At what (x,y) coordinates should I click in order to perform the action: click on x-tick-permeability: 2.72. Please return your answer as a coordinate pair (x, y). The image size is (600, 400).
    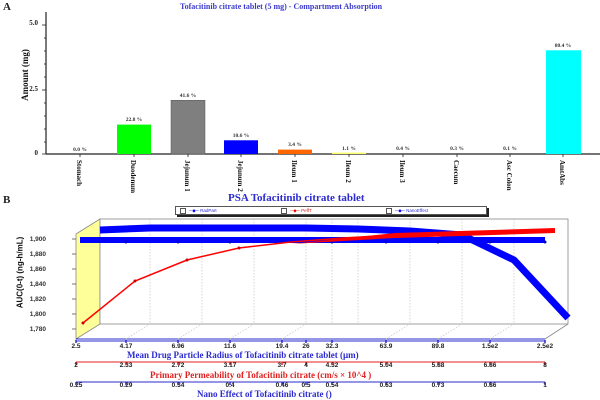
    Looking at the image, I should click on (178, 365).